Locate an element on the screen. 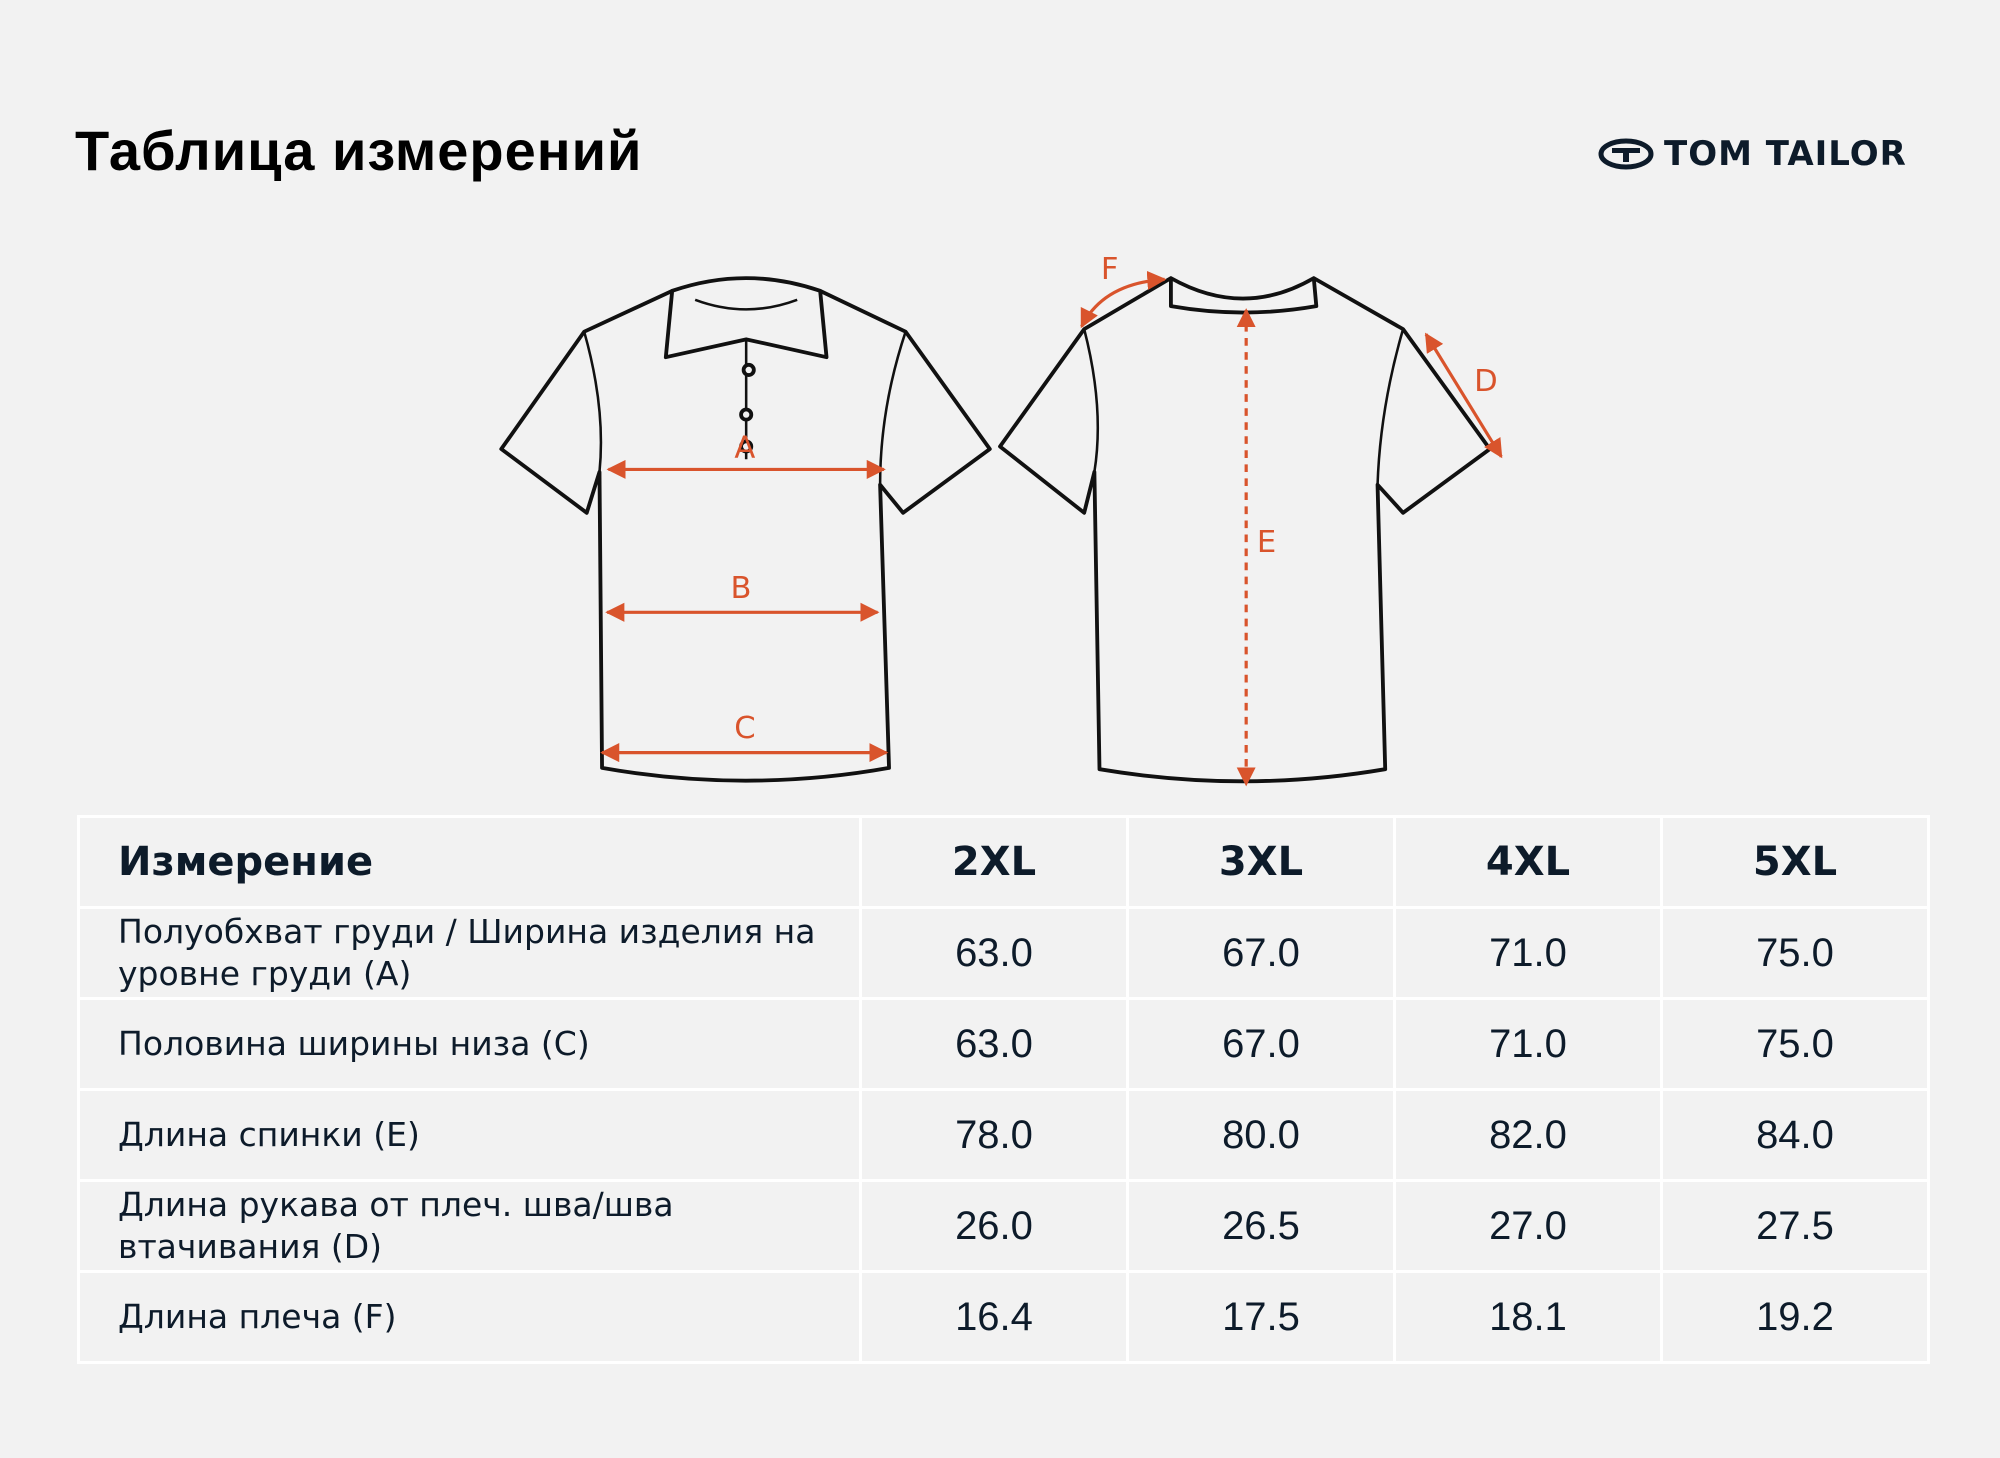 The width and height of the screenshot is (2000, 1458). column-header: 3XL is located at coordinates (1261, 862).